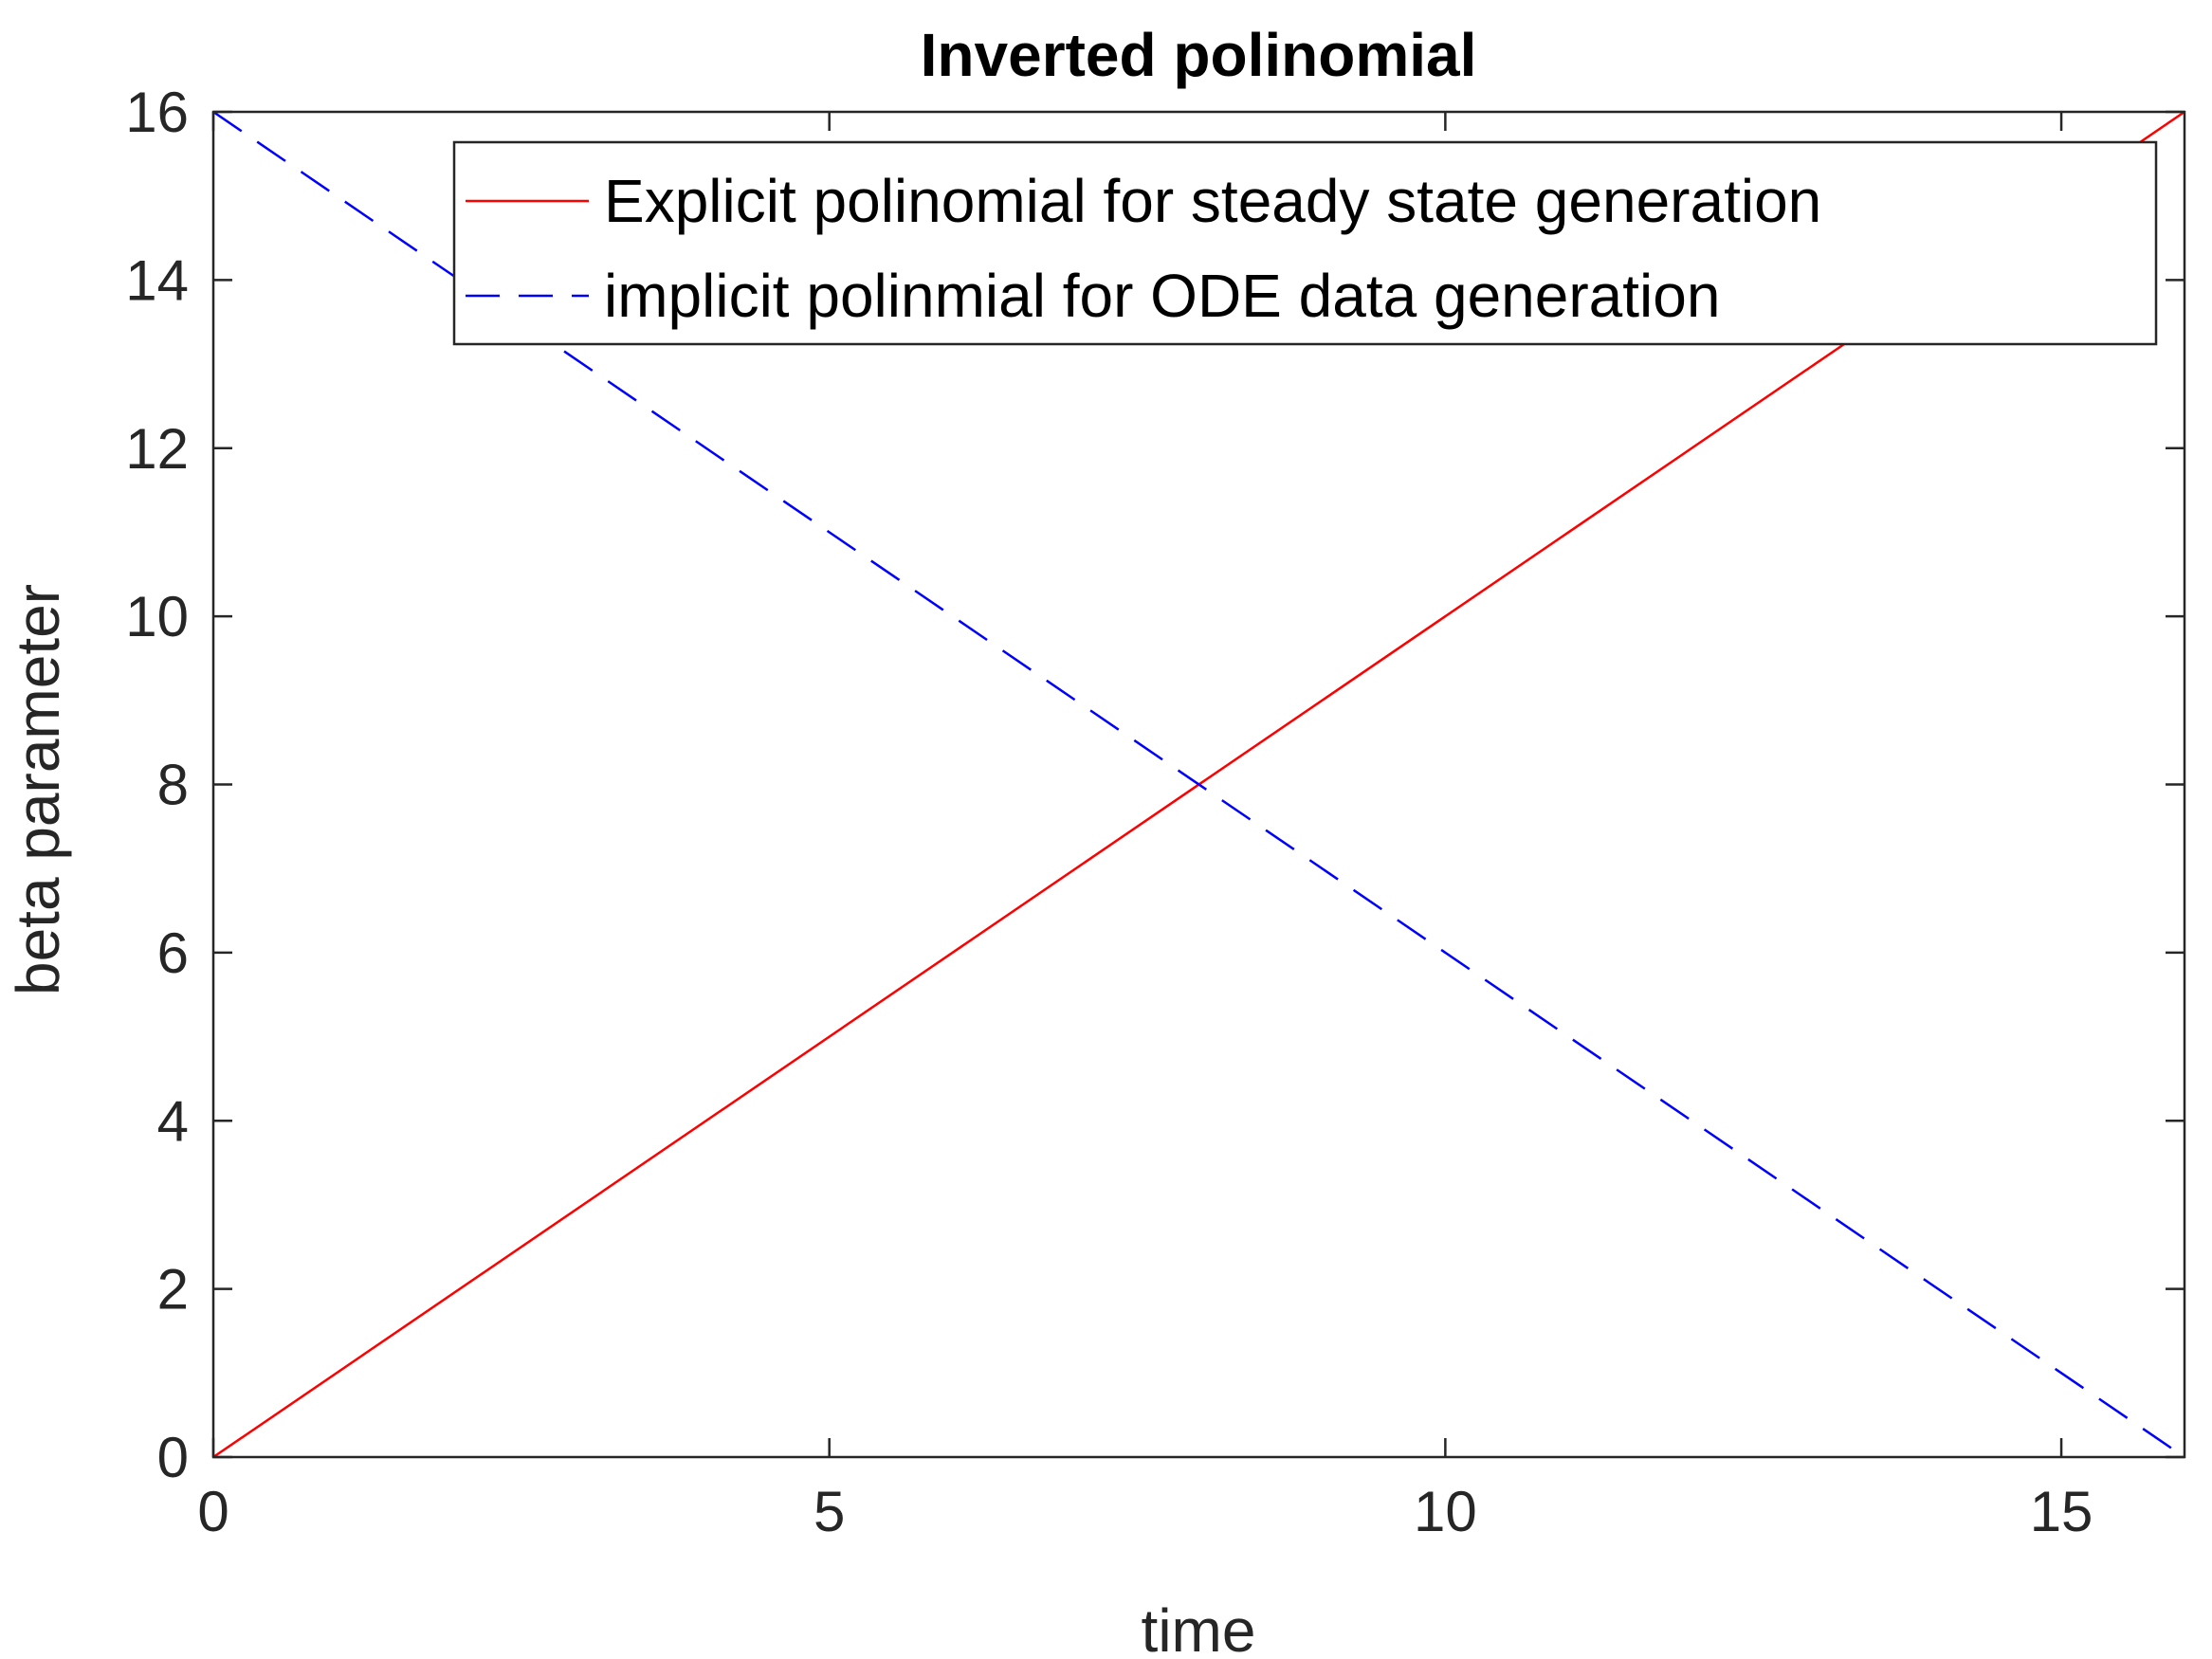 This screenshot has height=1659, width=2212. What do you see at coordinates (829, 1511) in the screenshot?
I see `x-tick-label: 5` at bounding box center [829, 1511].